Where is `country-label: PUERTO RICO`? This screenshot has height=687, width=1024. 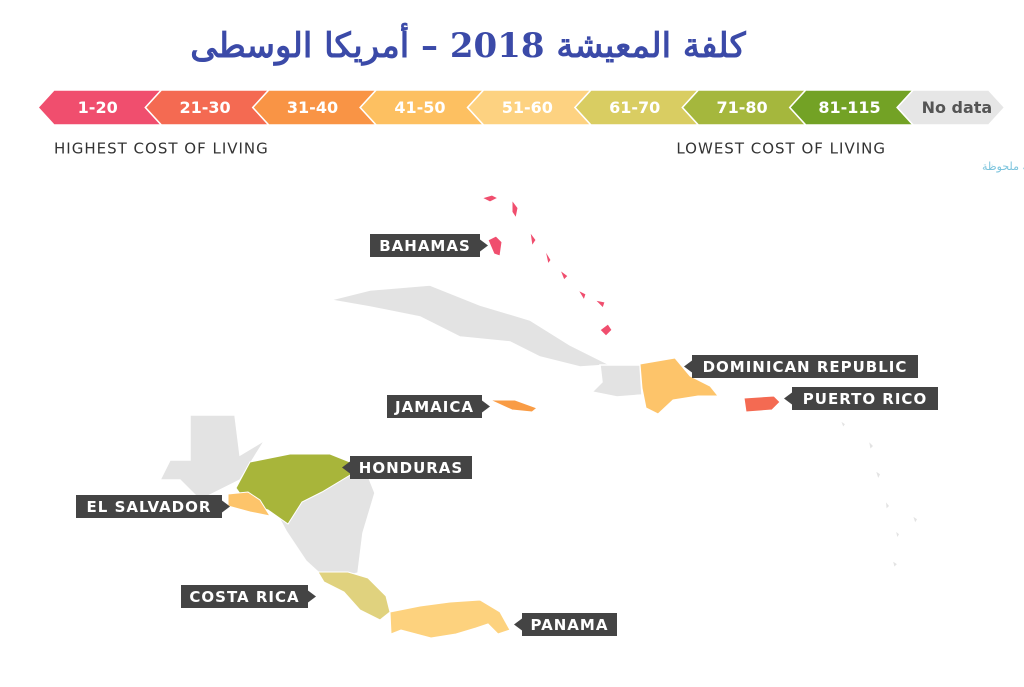
country-label: PUERTO RICO is located at coordinates (865, 399).